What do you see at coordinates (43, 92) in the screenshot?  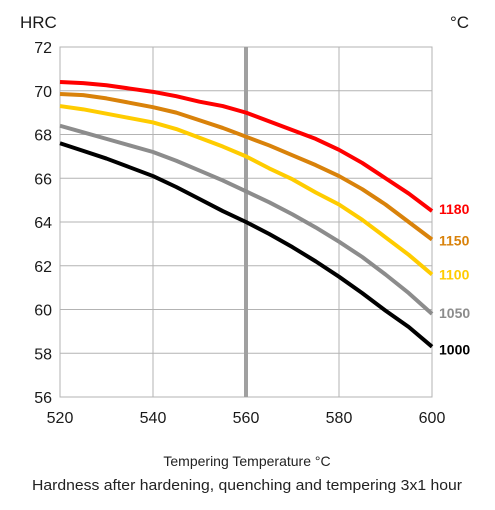 I see `y-tick-70: 70` at bounding box center [43, 92].